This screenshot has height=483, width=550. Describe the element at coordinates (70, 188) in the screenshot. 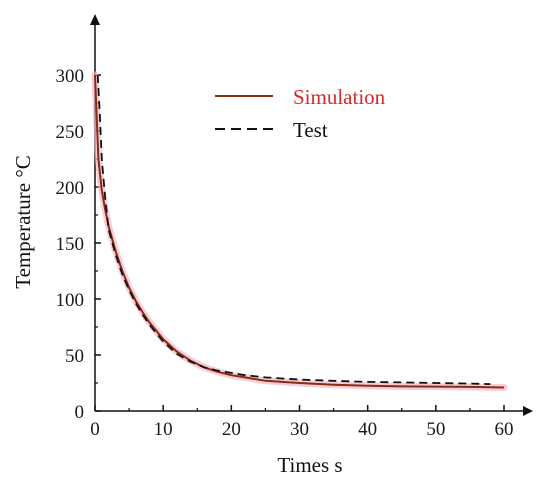

I see `y-tick-label: 200` at that location.